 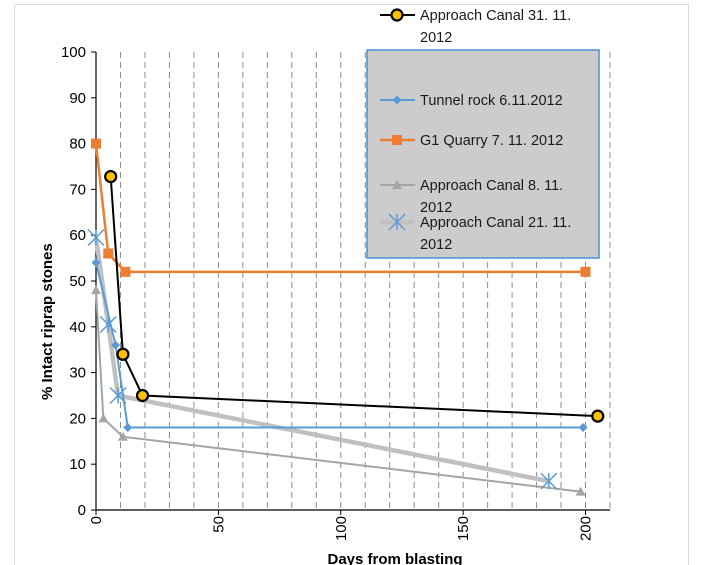 What do you see at coordinates (475, 233) in the screenshot?
I see `legend-item: Approach Canal 21. 11. 2012` at bounding box center [475, 233].